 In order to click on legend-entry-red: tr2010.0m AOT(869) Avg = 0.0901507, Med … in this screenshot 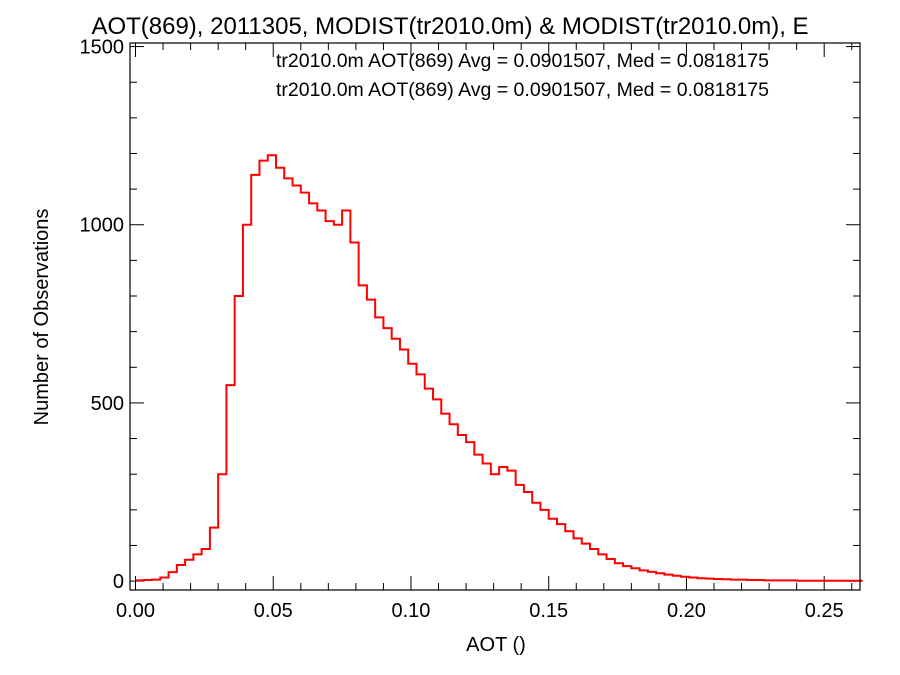, I will do `click(522, 90)`.